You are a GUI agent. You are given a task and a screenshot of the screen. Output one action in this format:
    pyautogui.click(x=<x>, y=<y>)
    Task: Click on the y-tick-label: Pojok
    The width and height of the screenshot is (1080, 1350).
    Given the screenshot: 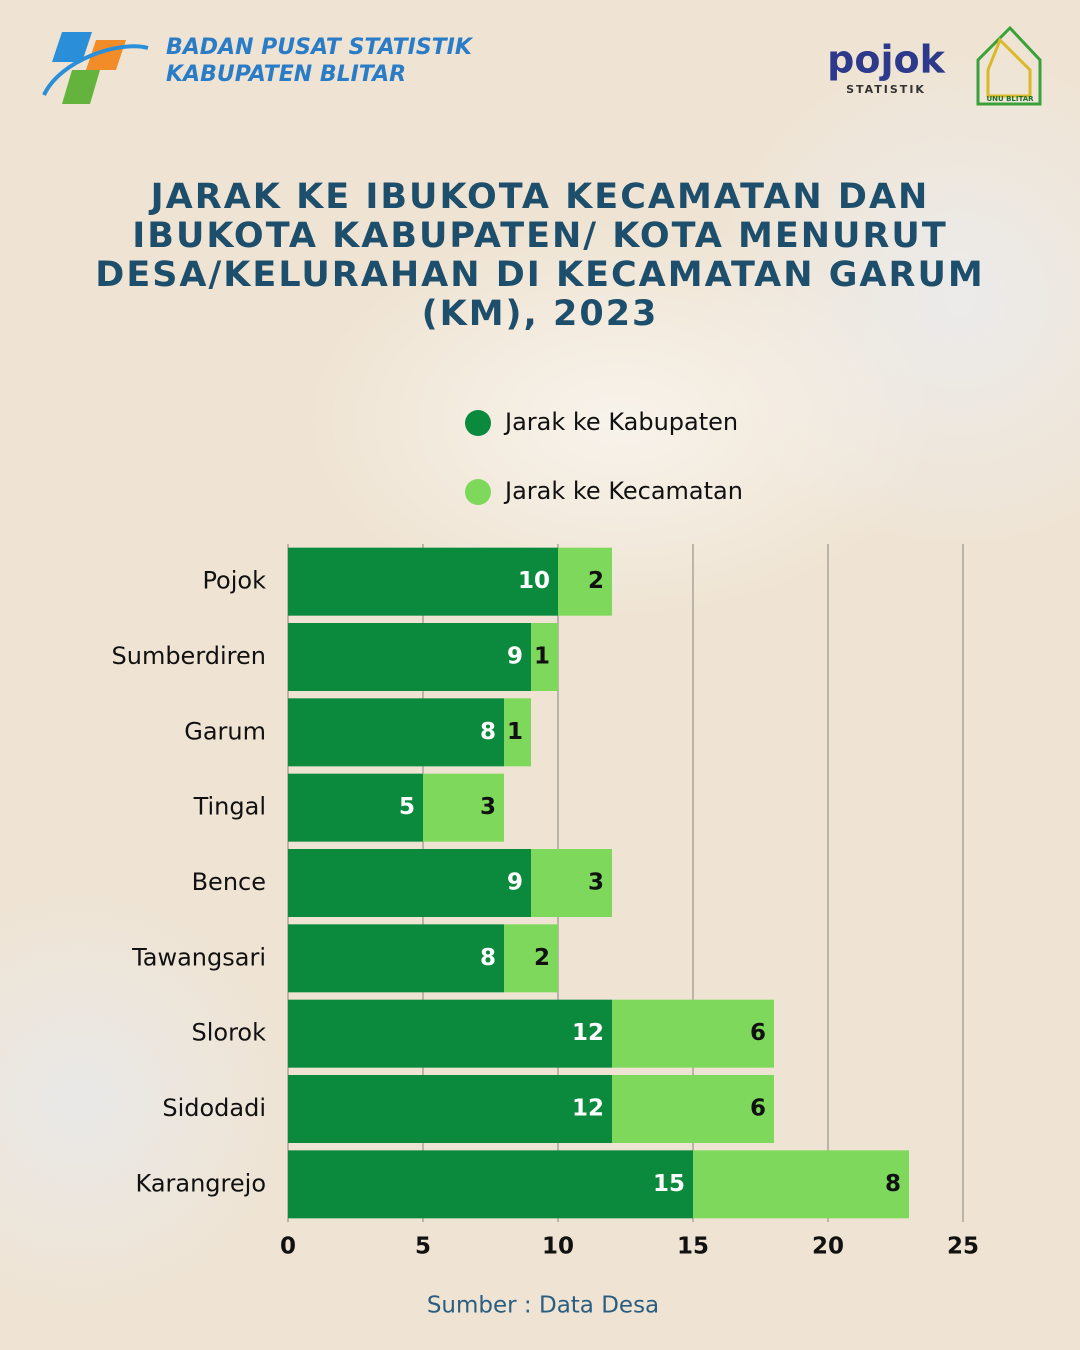 What is the action you would take?
    pyautogui.click(x=234, y=581)
    